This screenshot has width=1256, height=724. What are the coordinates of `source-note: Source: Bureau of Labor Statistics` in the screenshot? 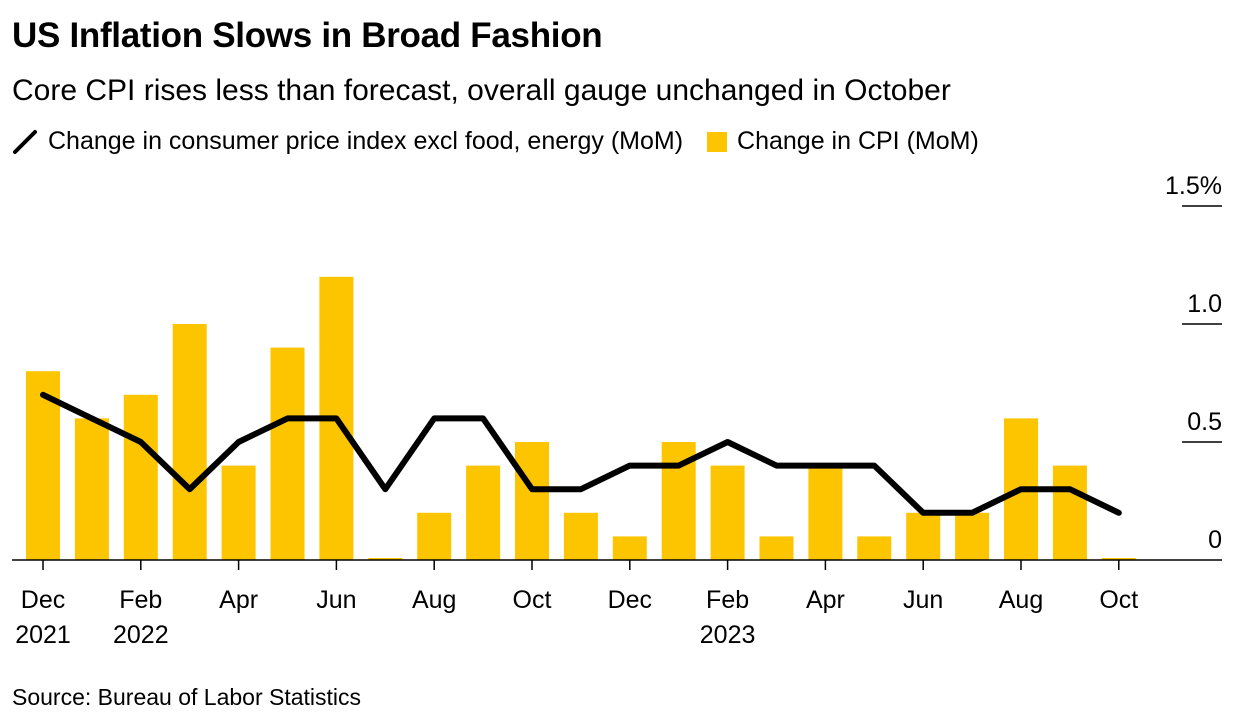 It's located at (187, 697).